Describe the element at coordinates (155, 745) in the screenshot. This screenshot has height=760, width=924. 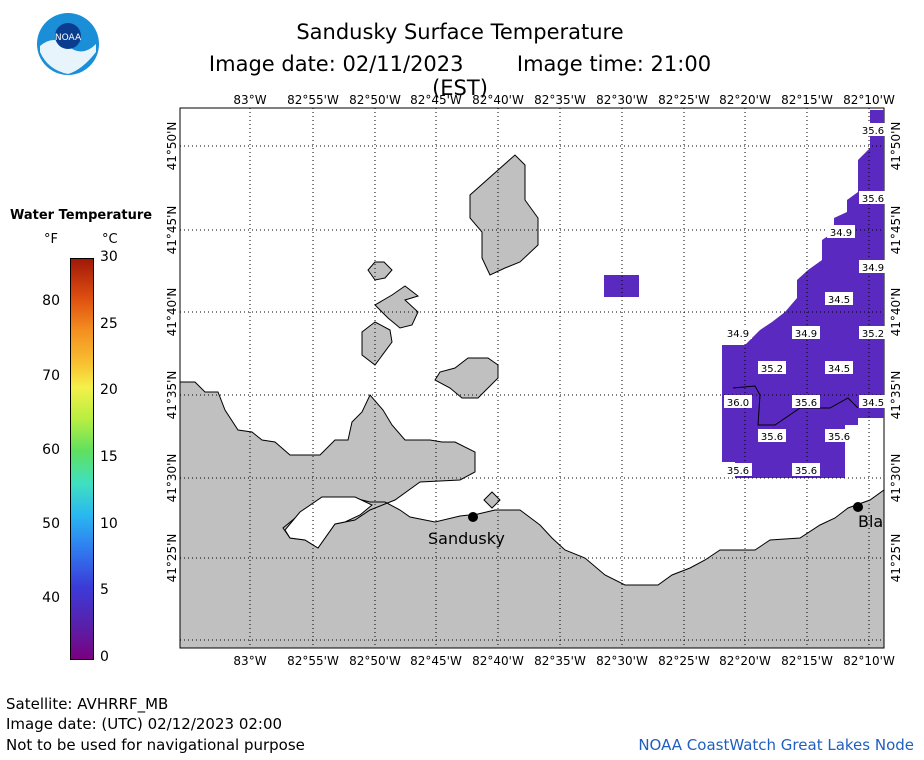
I see `navigation-warning: Not to be used for navigational purpose` at that location.